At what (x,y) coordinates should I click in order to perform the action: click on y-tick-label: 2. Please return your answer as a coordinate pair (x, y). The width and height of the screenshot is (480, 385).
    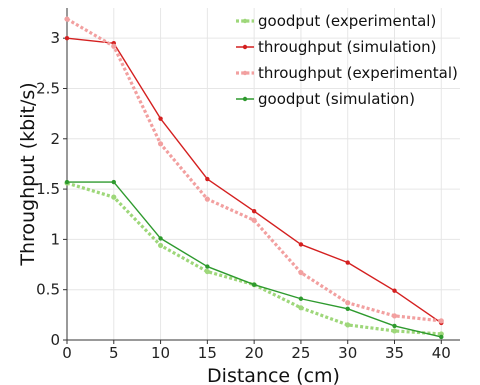
    Looking at the image, I should click on (55, 139).